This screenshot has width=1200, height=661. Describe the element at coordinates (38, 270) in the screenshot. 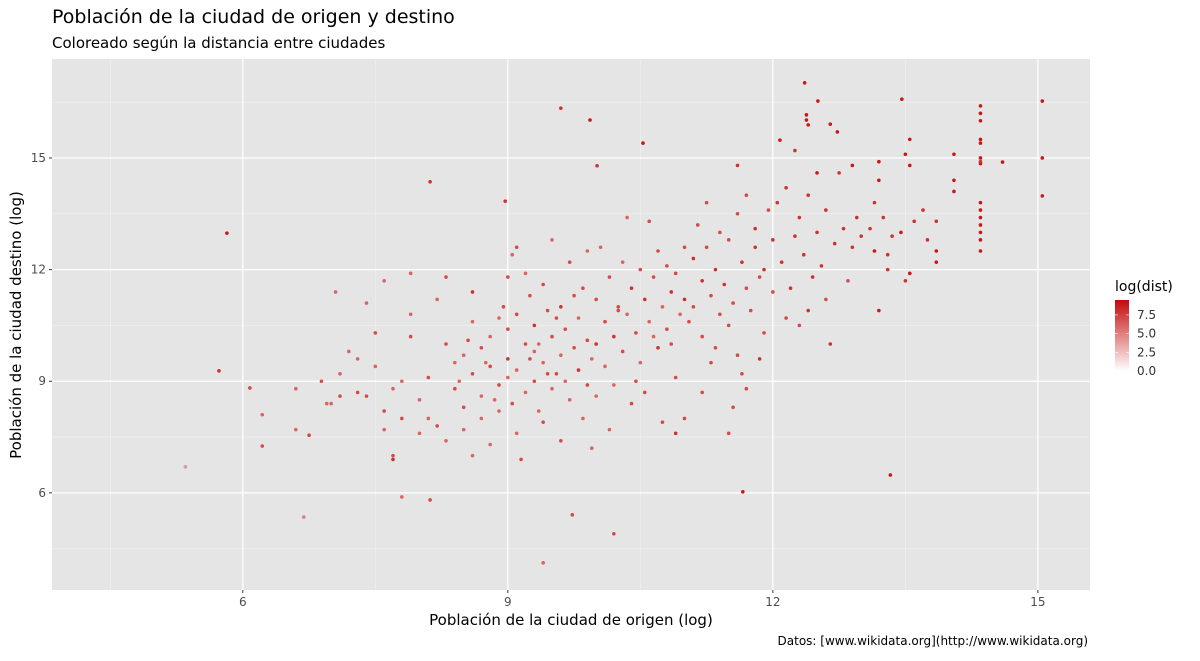

I see `y-tick-label: 12` at that location.